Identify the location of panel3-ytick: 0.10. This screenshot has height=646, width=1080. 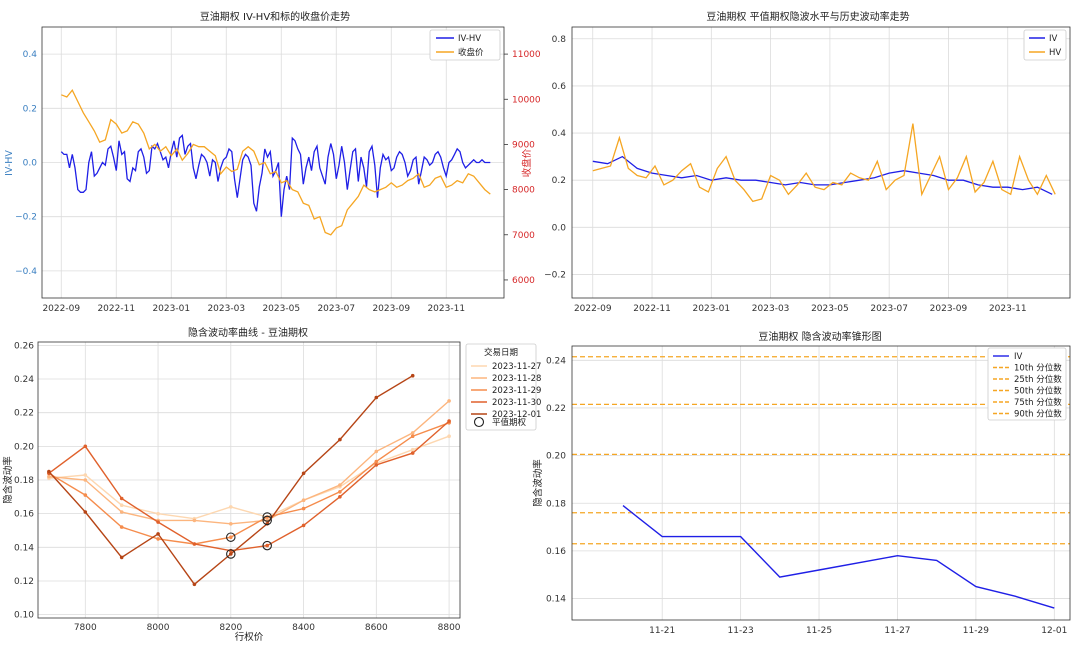
(24, 616).